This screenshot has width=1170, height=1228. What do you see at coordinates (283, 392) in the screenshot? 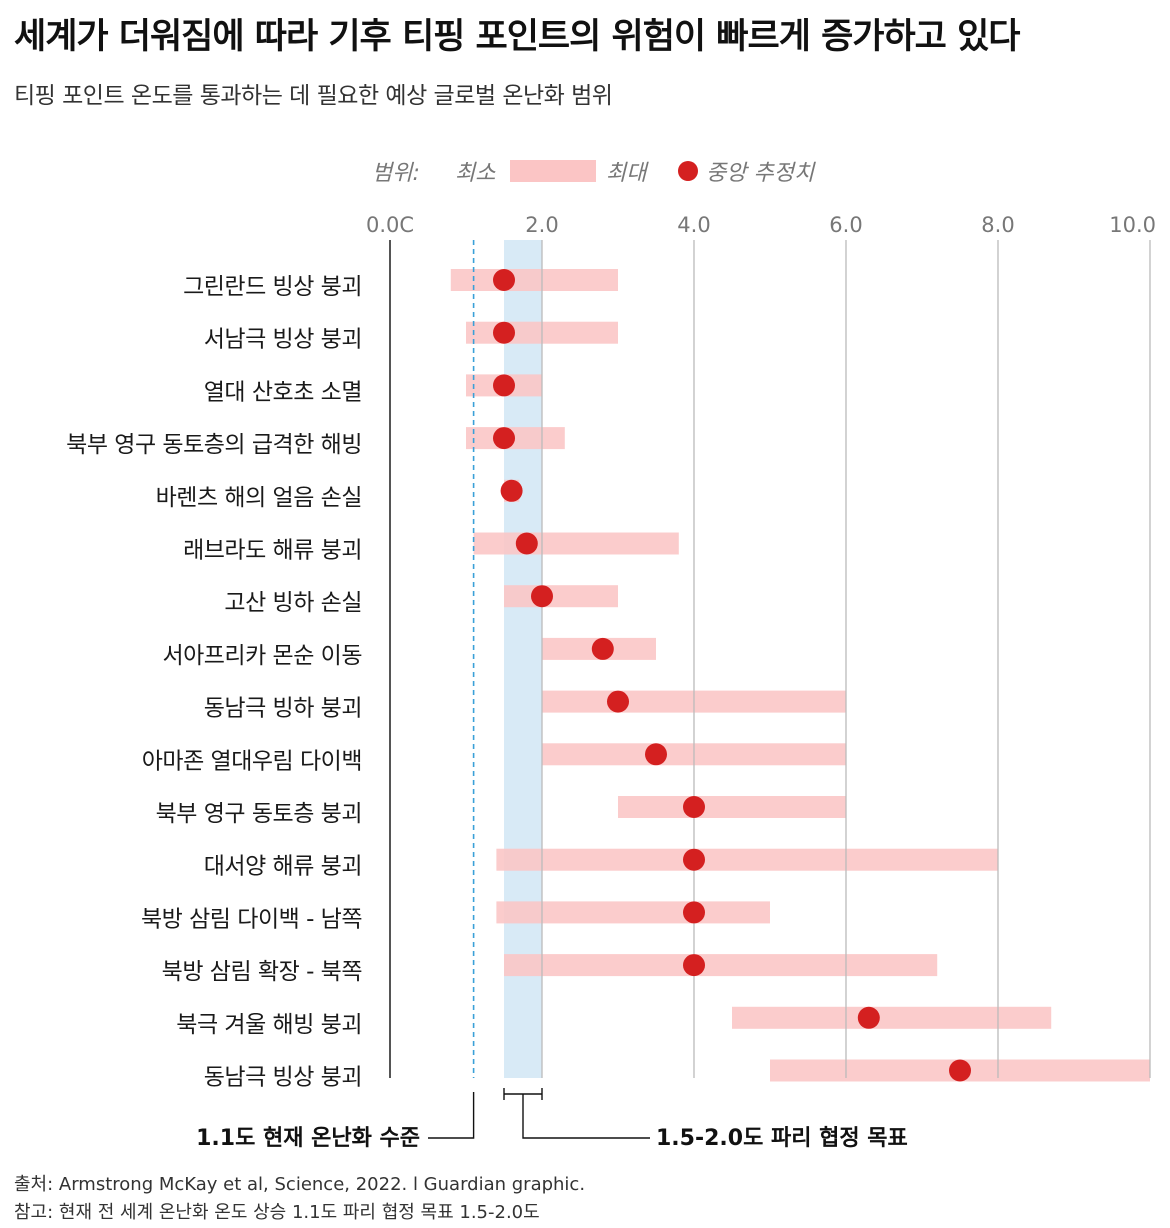
I see `row-label: 열대 산호초 소멸` at bounding box center [283, 392].